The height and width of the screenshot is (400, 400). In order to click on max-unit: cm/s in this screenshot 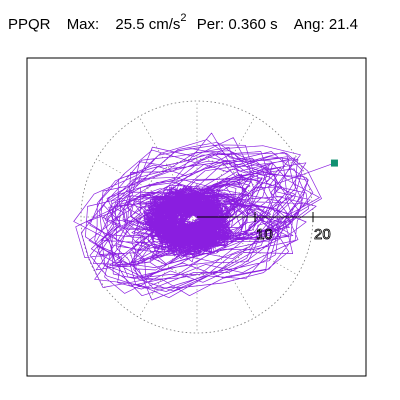, I will do `click(164, 24)`.